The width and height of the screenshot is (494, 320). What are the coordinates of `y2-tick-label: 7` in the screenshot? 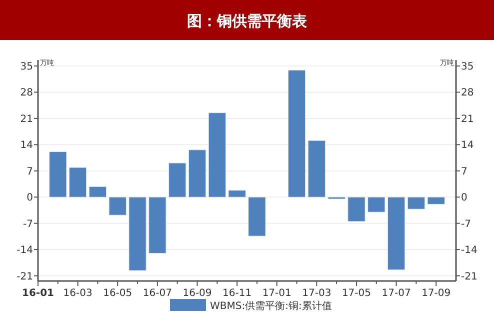 It's located at (464, 172).